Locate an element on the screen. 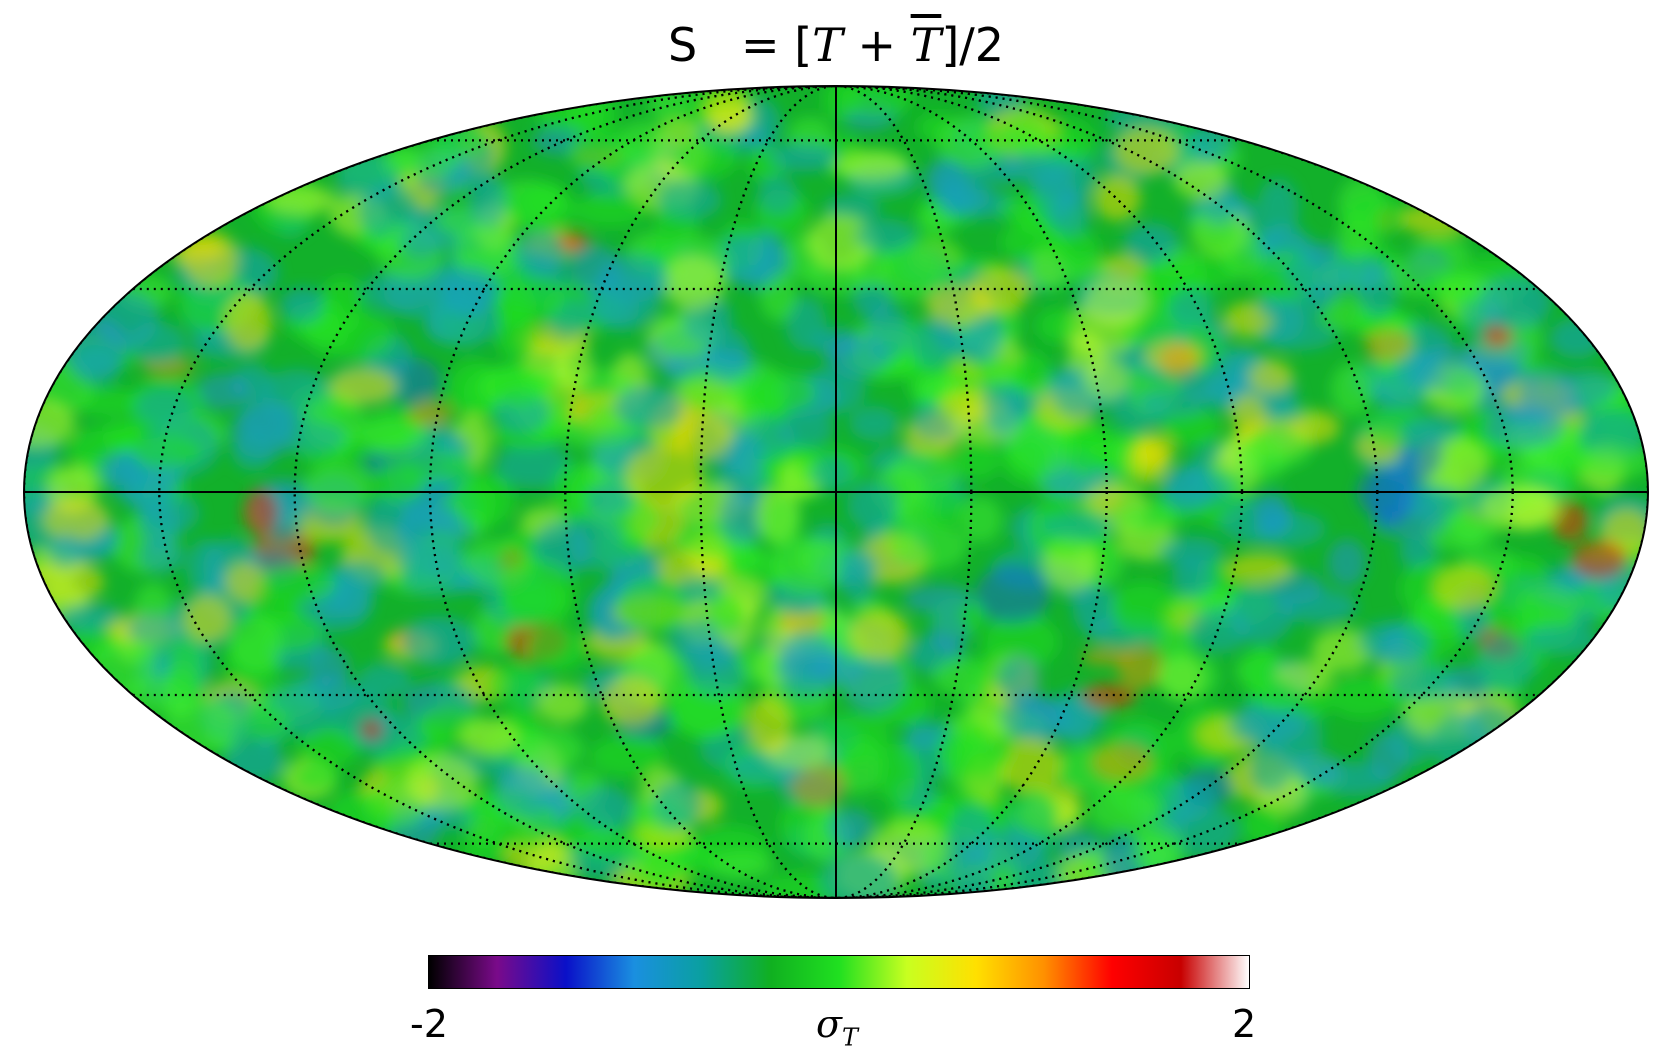 This screenshot has height=1061, width=1672. title-var-tbar: T is located at coordinates (926, 45).